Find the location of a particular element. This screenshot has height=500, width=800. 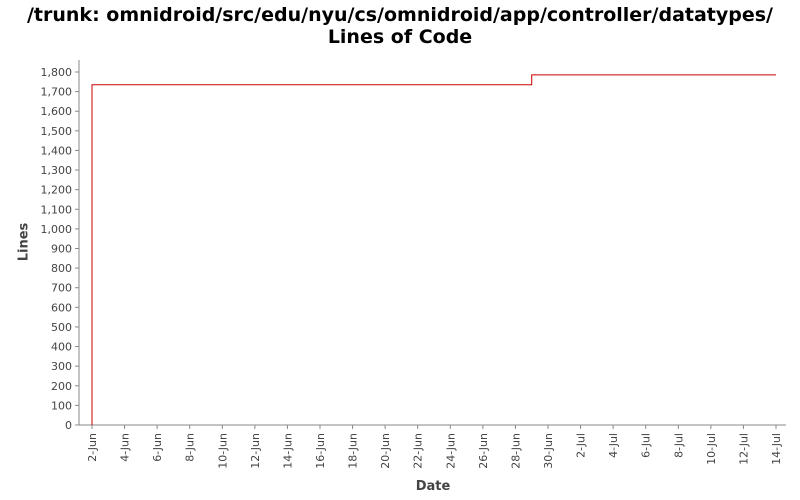

y-tick-label: 0 is located at coordinates (68, 425).